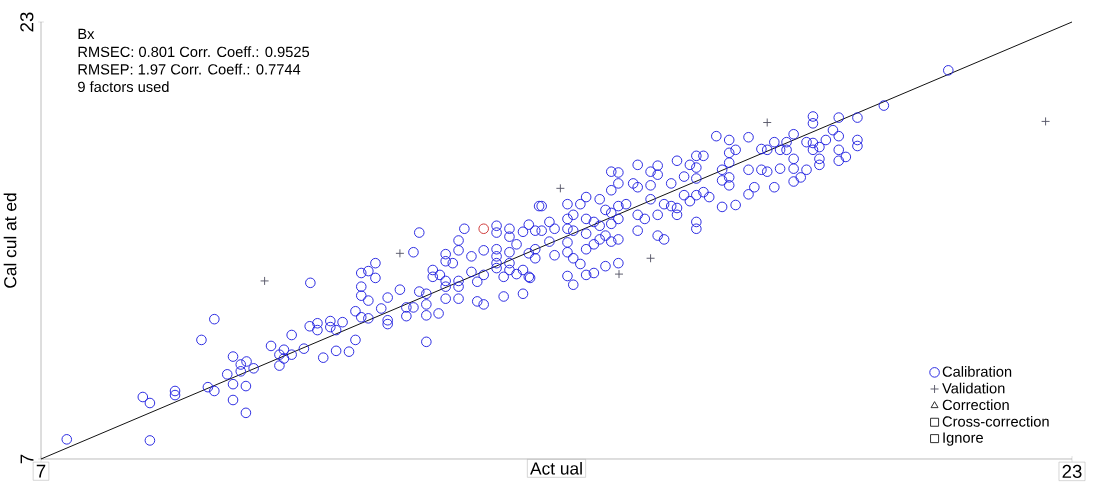 The image size is (1093, 486). I want to click on x-axis-title: Act ual, so click(556, 468).